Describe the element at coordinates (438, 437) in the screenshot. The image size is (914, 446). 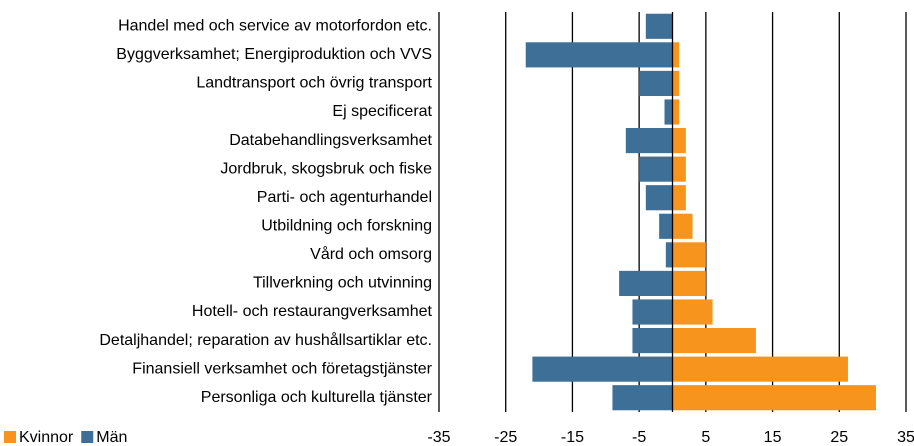
I see `x-tick-label: -35` at that location.